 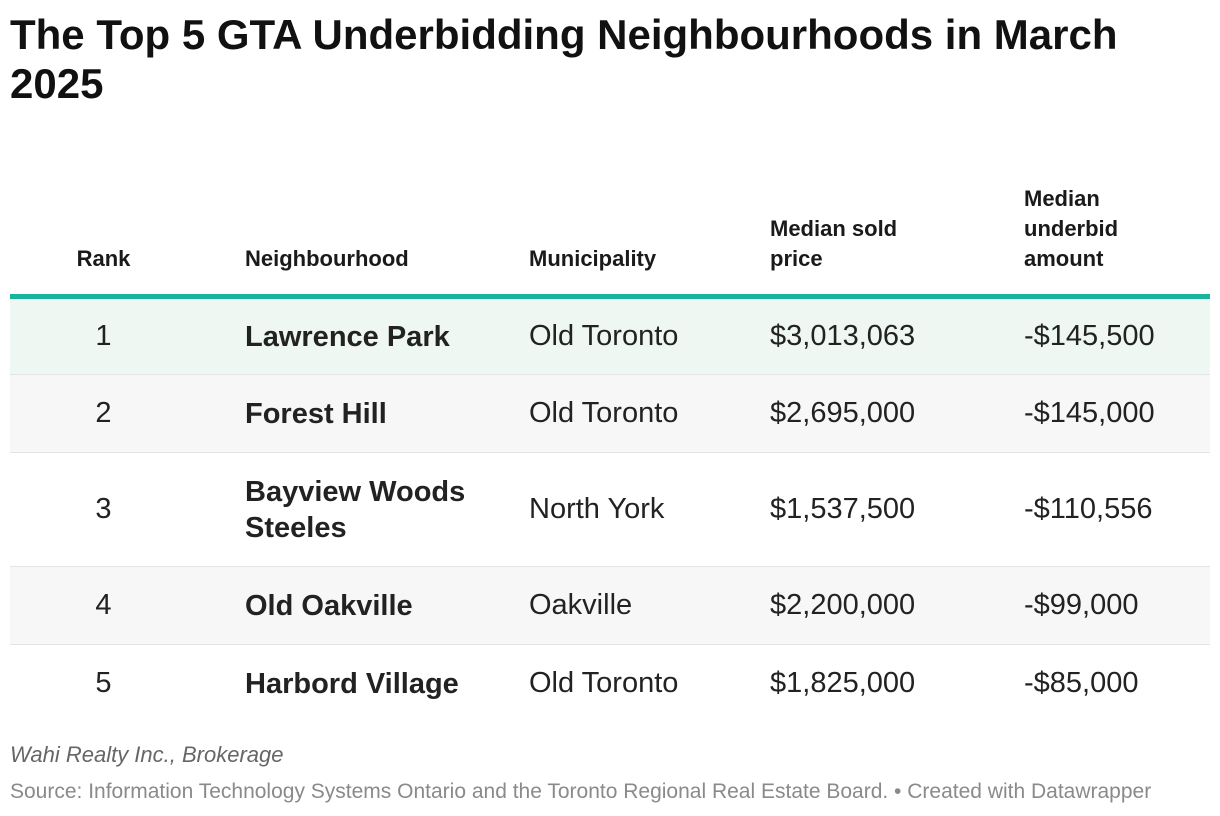 What do you see at coordinates (1062, 198) in the screenshot?
I see `header-text: Median` at bounding box center [1062, 198].